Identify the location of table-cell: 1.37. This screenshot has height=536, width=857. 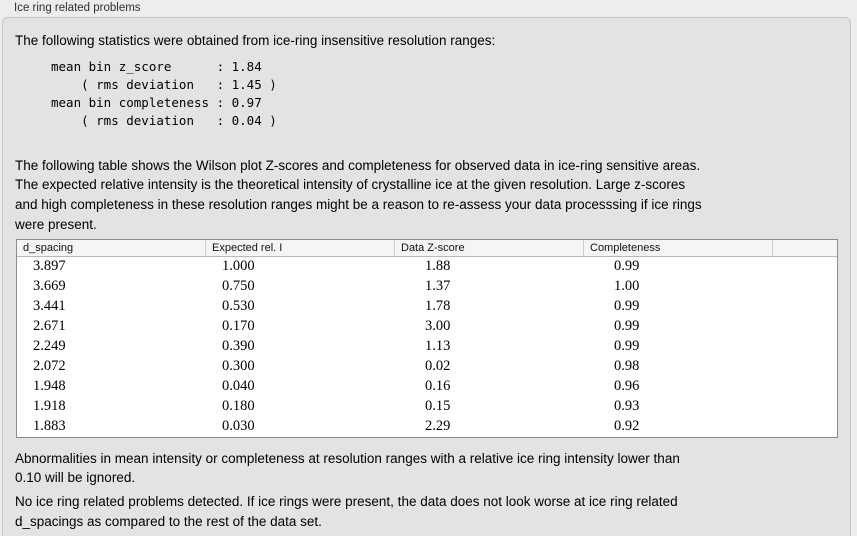
(438, 285).